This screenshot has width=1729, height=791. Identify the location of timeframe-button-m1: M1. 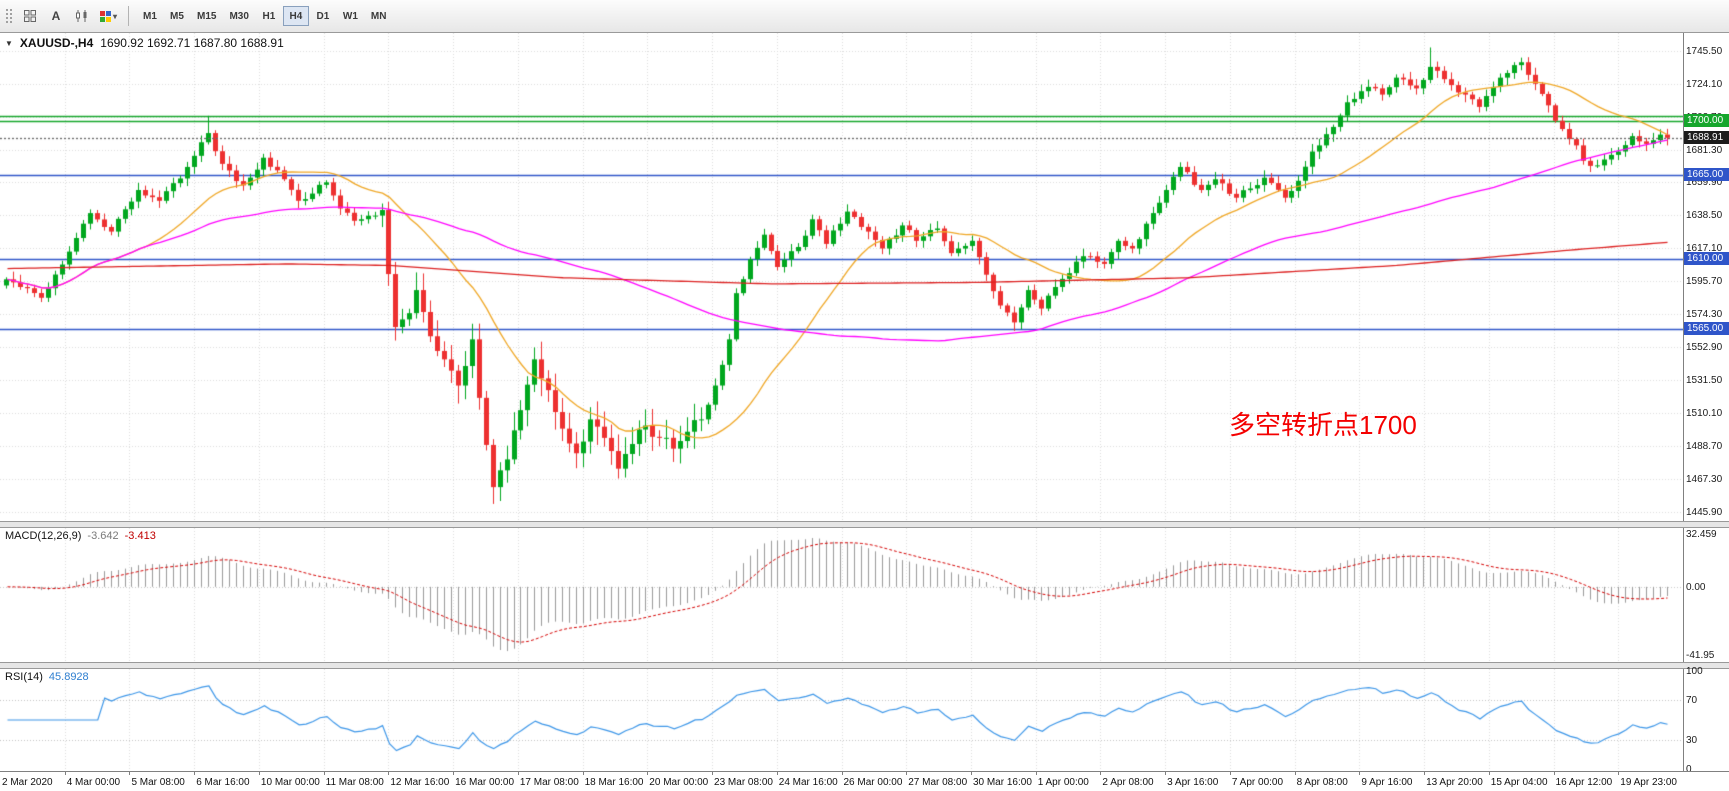
(150, 16).